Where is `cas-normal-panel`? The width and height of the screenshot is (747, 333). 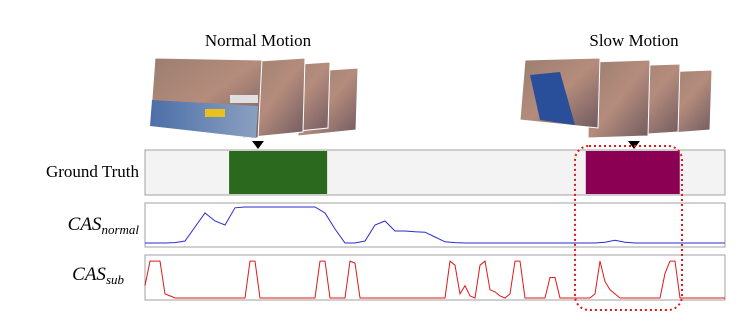 cas-normal-panel is located at coordinates (435, 225).